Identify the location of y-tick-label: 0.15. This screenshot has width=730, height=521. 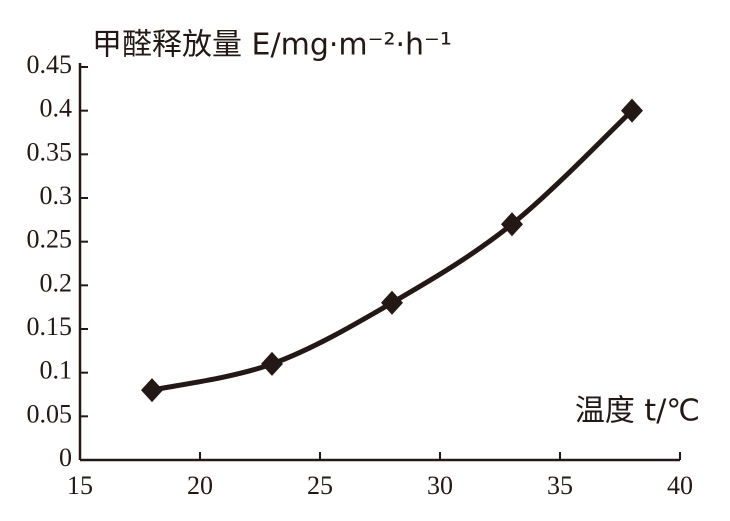
(50, 326).